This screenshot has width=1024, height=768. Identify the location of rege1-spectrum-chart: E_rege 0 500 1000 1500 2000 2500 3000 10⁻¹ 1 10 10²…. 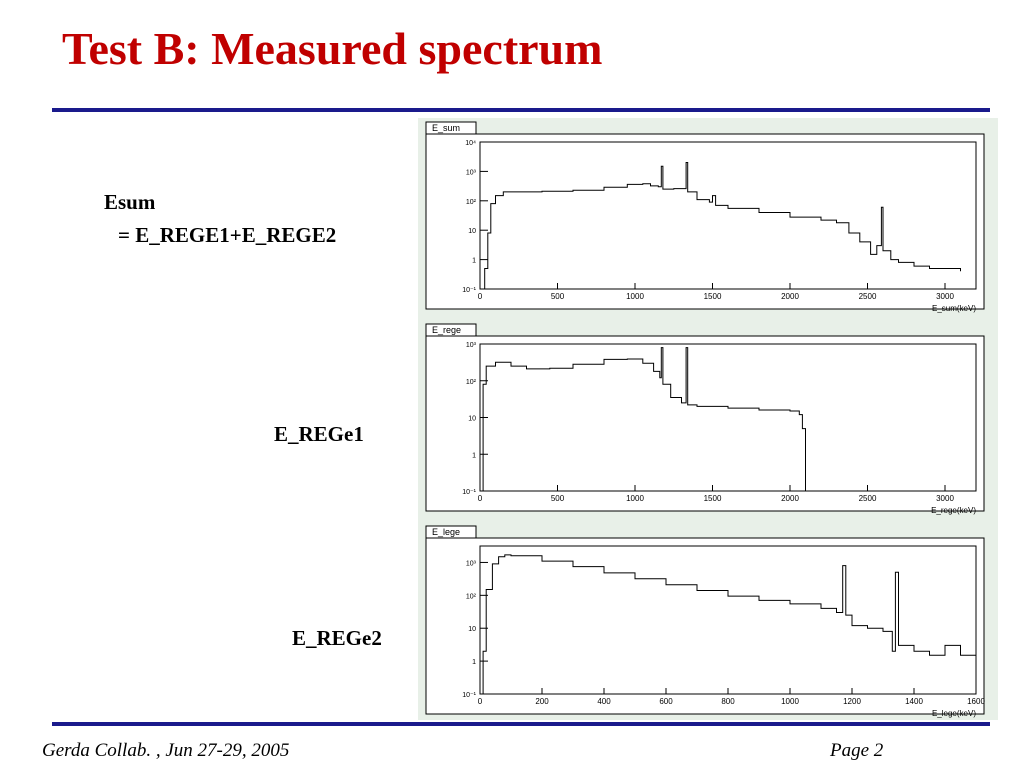
(705, 419).